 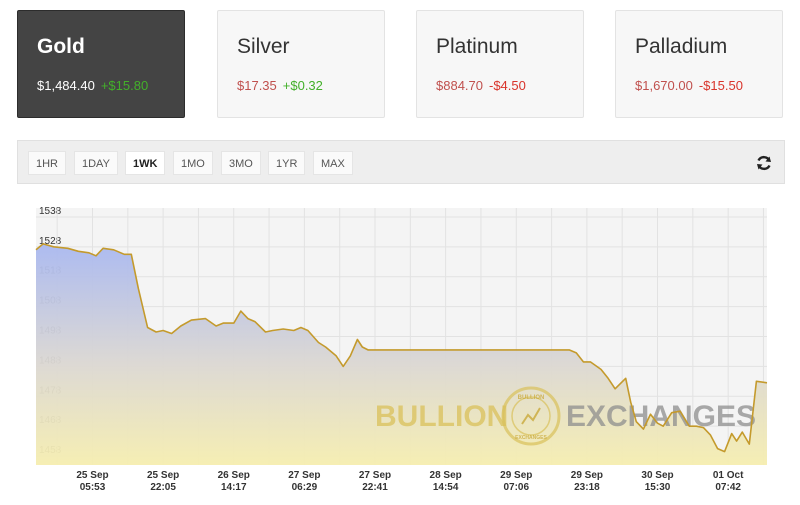 I want to click on metal-price: $1,670.00, so click(x=664, y=85).